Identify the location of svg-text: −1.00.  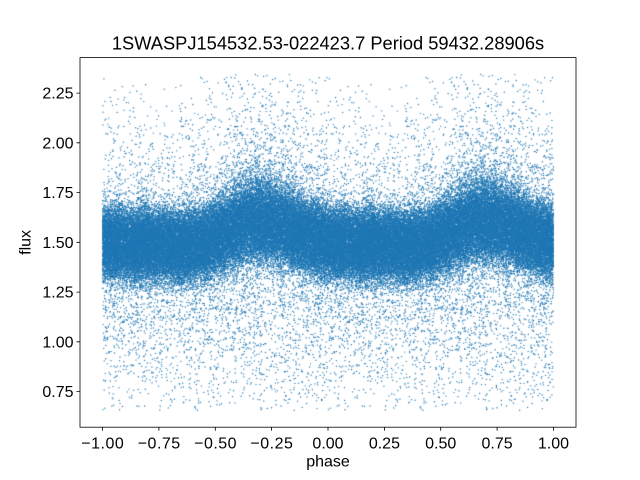
(102, 444).